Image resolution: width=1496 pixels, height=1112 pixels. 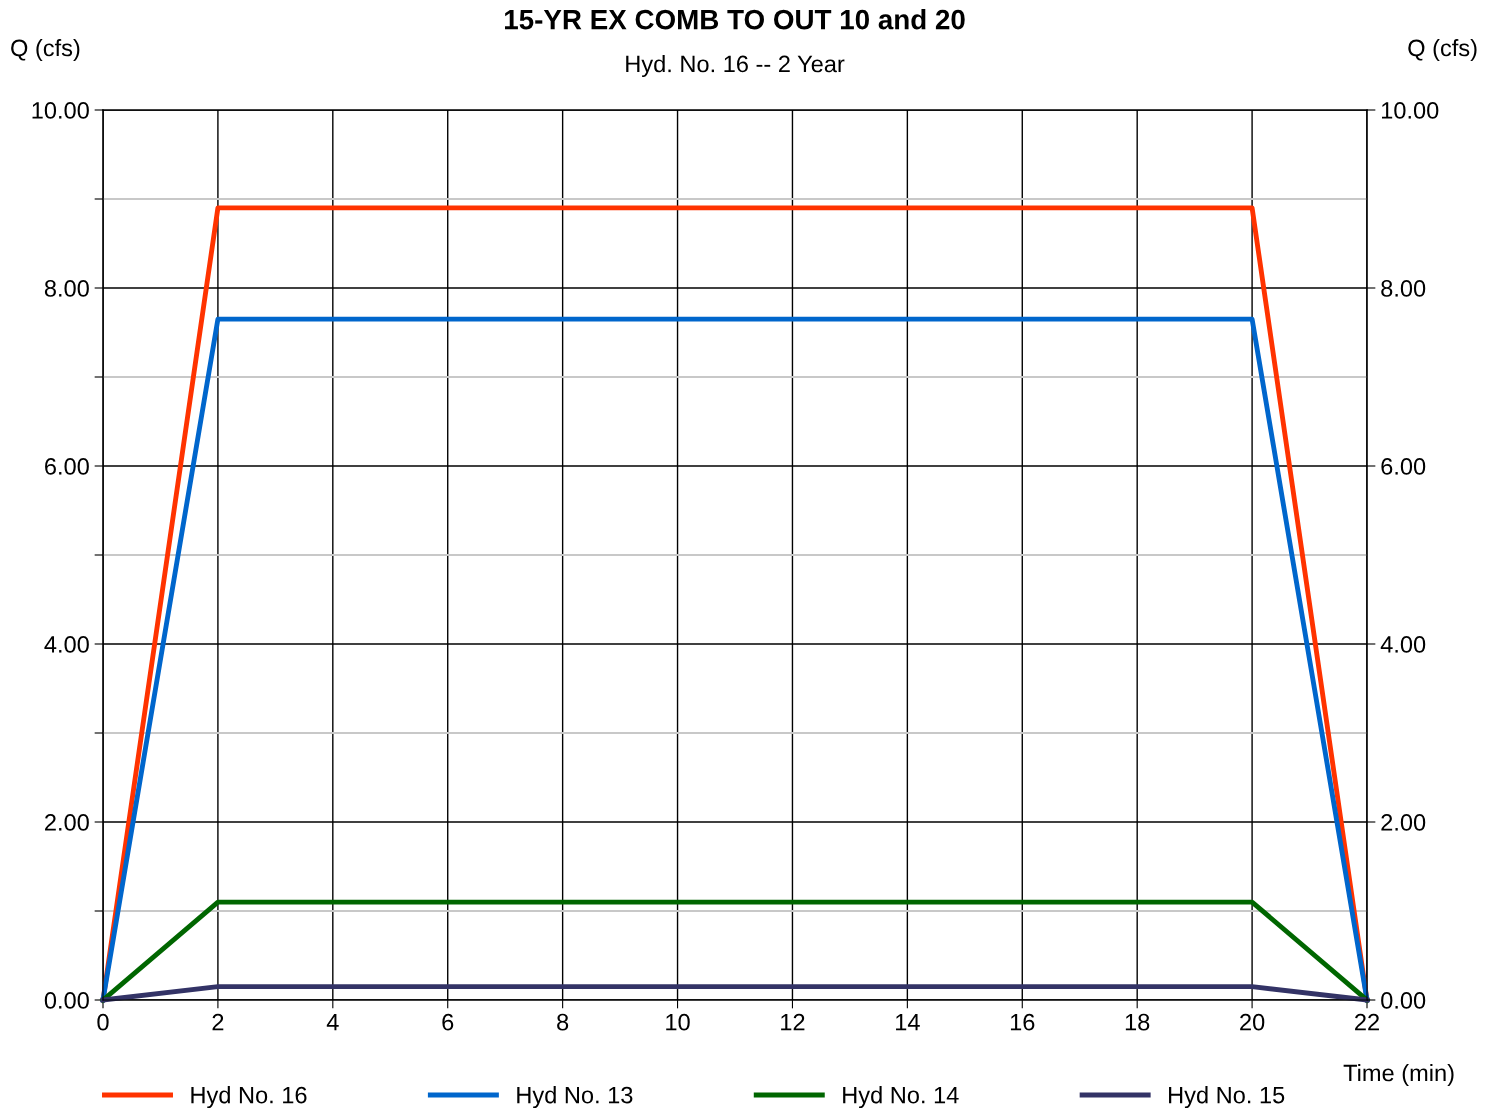 I want to click on x-tick-label: 20, so click(x=1252, y=1022).